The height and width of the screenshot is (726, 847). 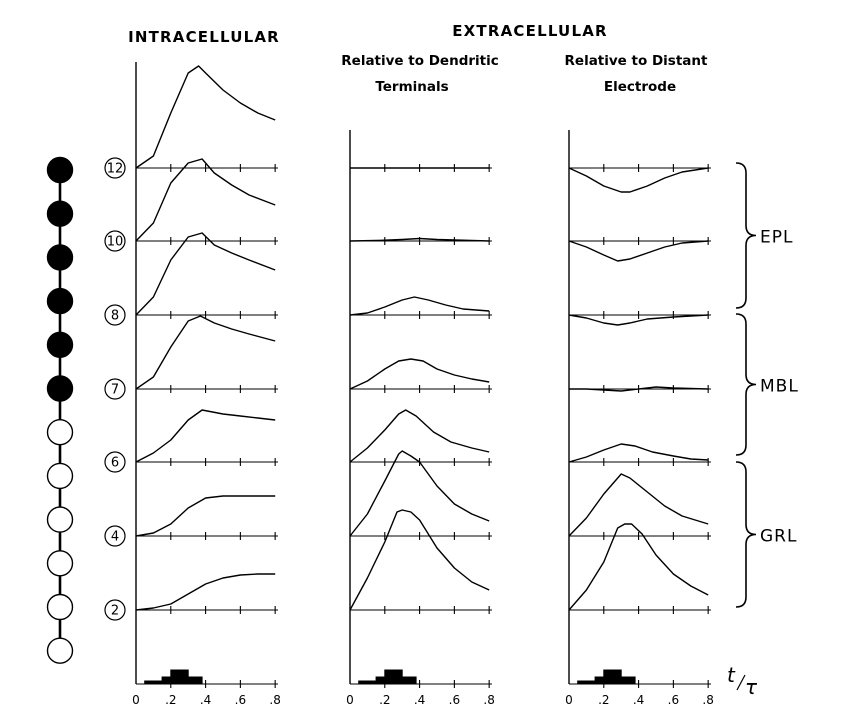 I want to click on header-distant-line2: Electrode, so click(x=640, y=87).